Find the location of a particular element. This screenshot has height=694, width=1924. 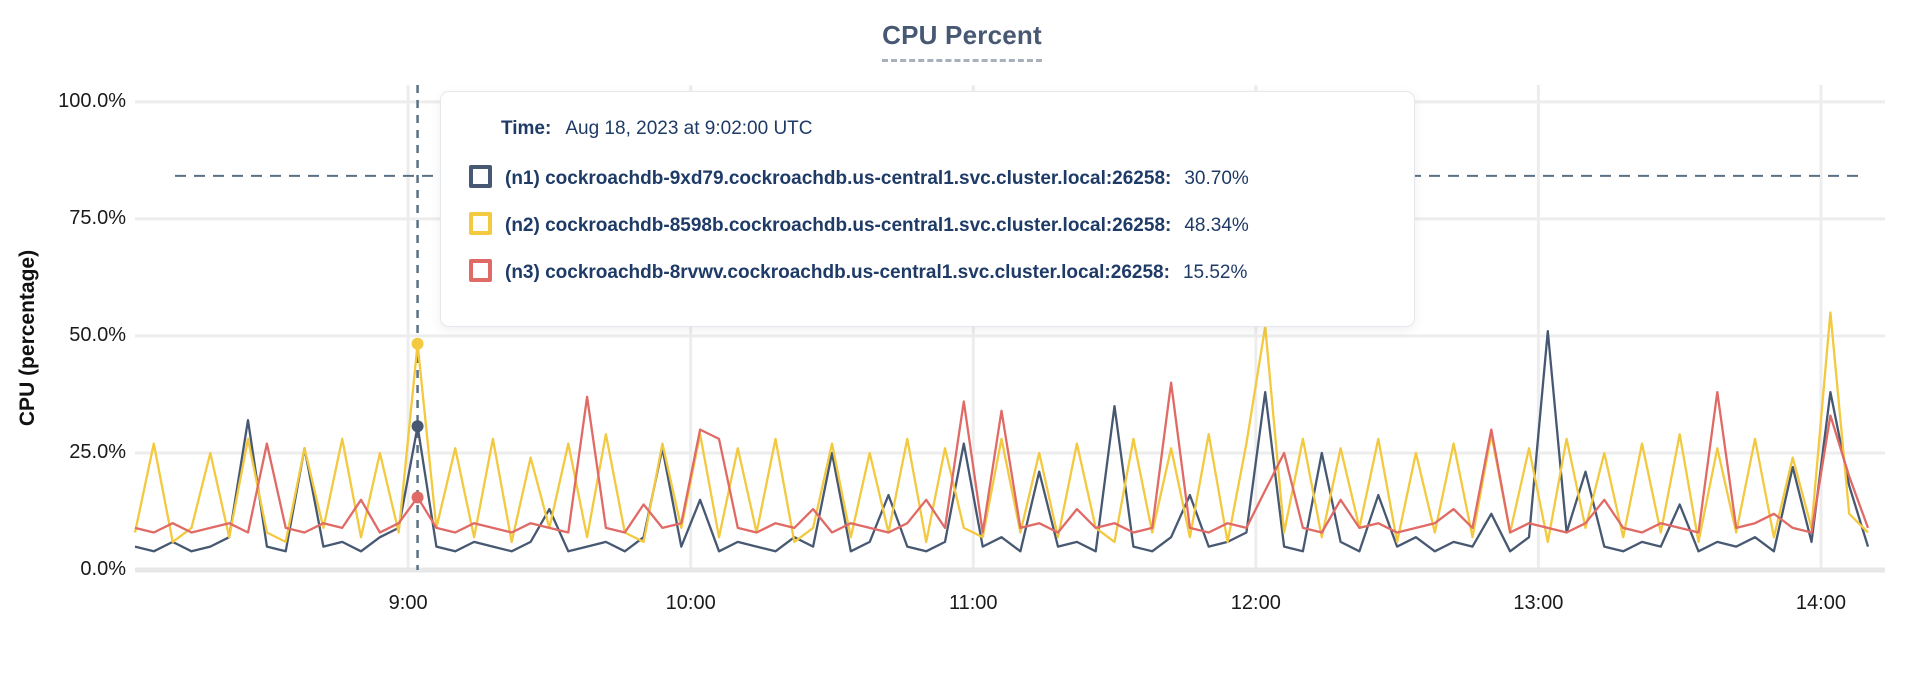

hover-point-n1 is located at coordinates (417, 426).